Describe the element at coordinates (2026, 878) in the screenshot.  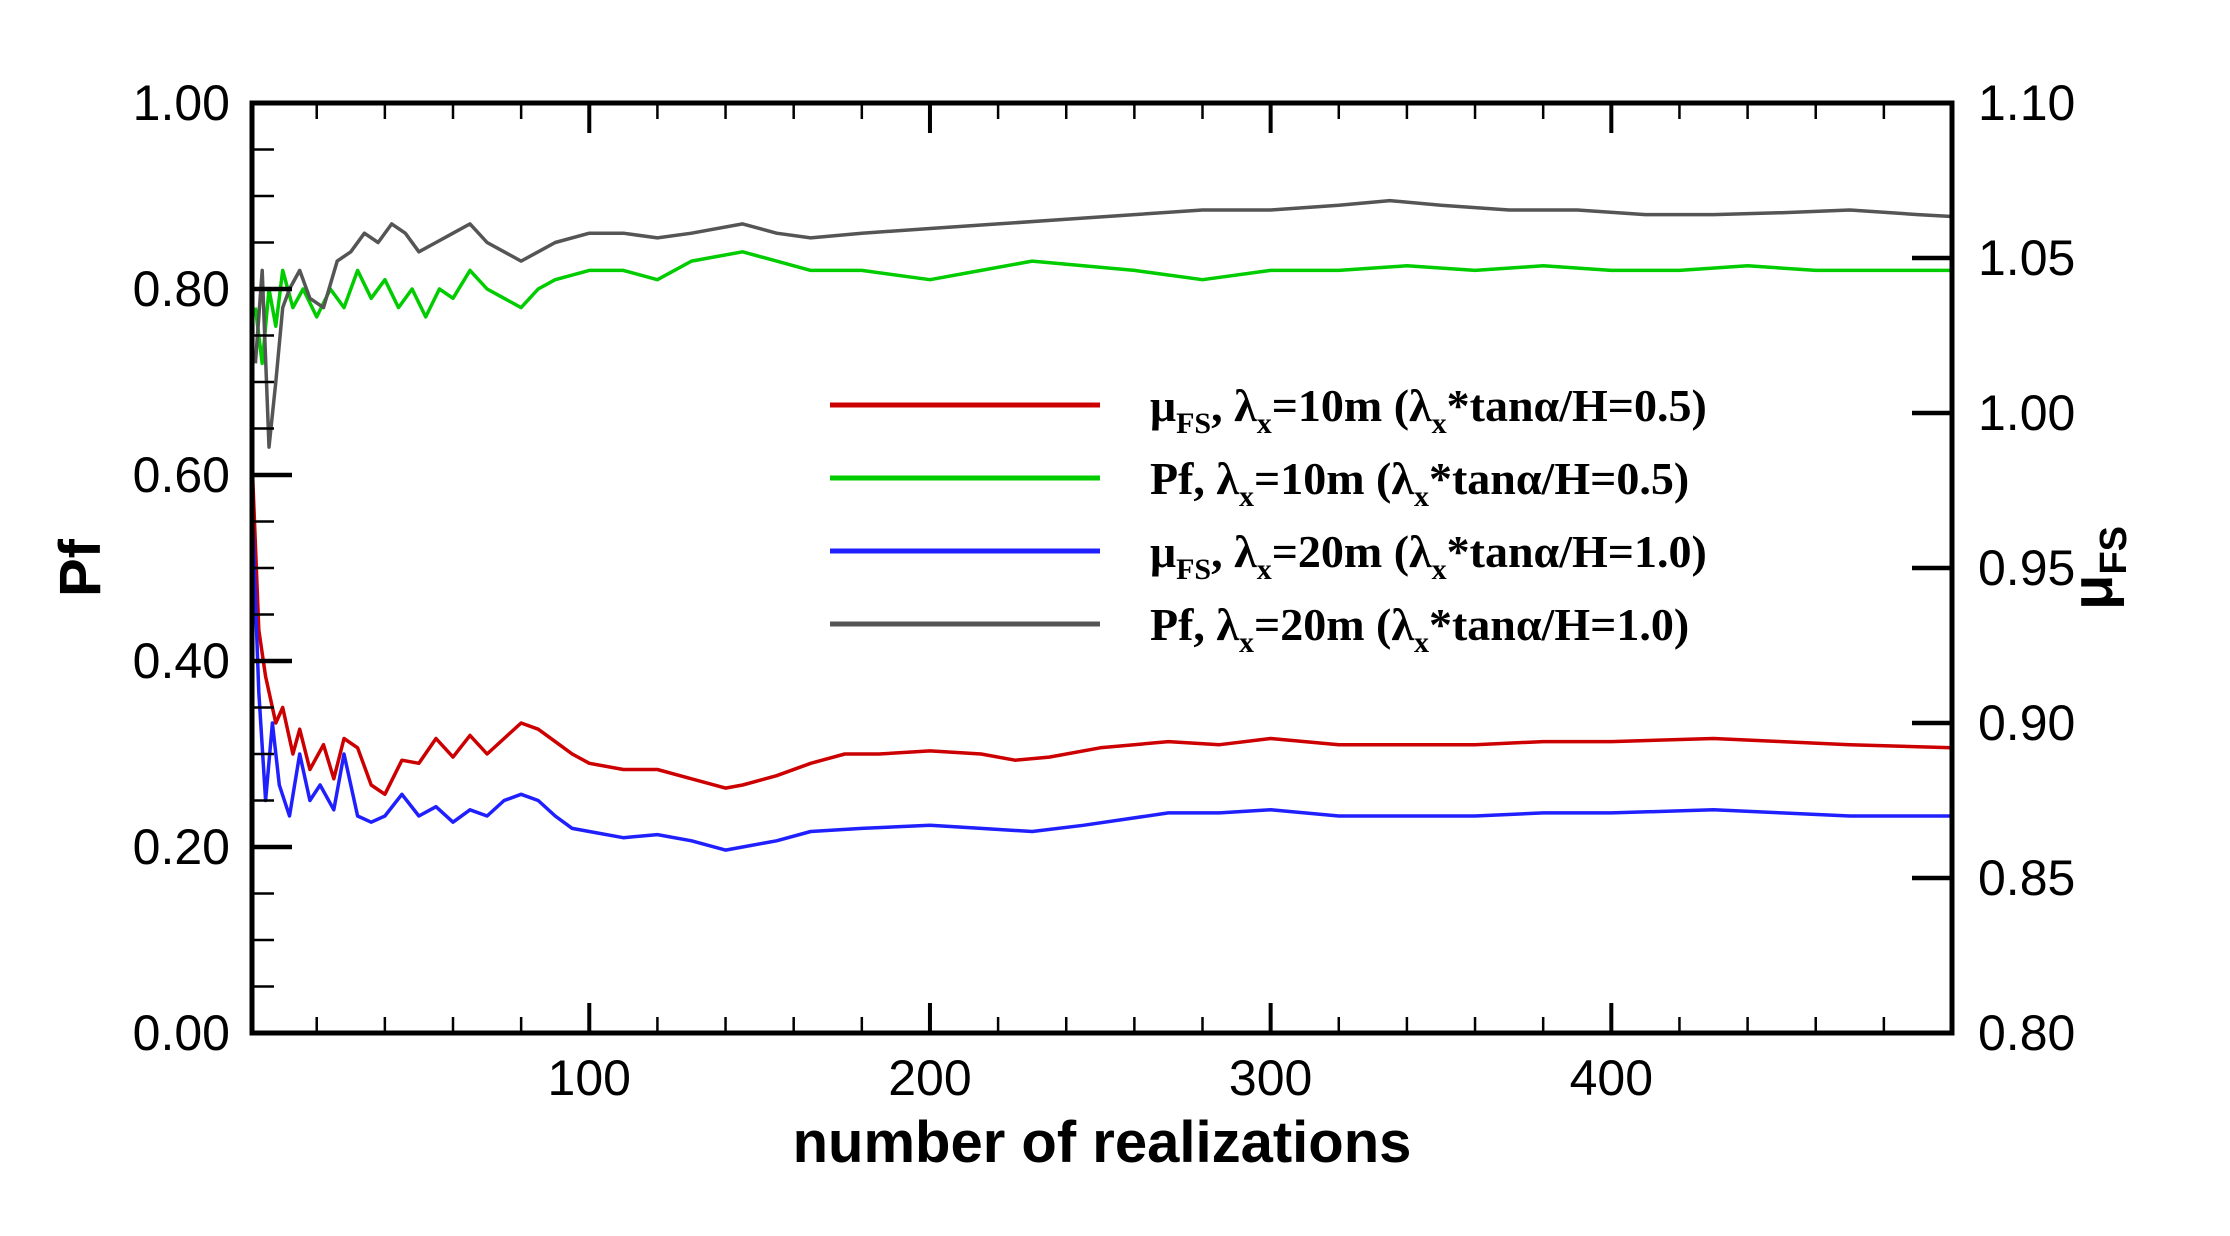
I see `y-right-tick-label: 0.85` at that location.